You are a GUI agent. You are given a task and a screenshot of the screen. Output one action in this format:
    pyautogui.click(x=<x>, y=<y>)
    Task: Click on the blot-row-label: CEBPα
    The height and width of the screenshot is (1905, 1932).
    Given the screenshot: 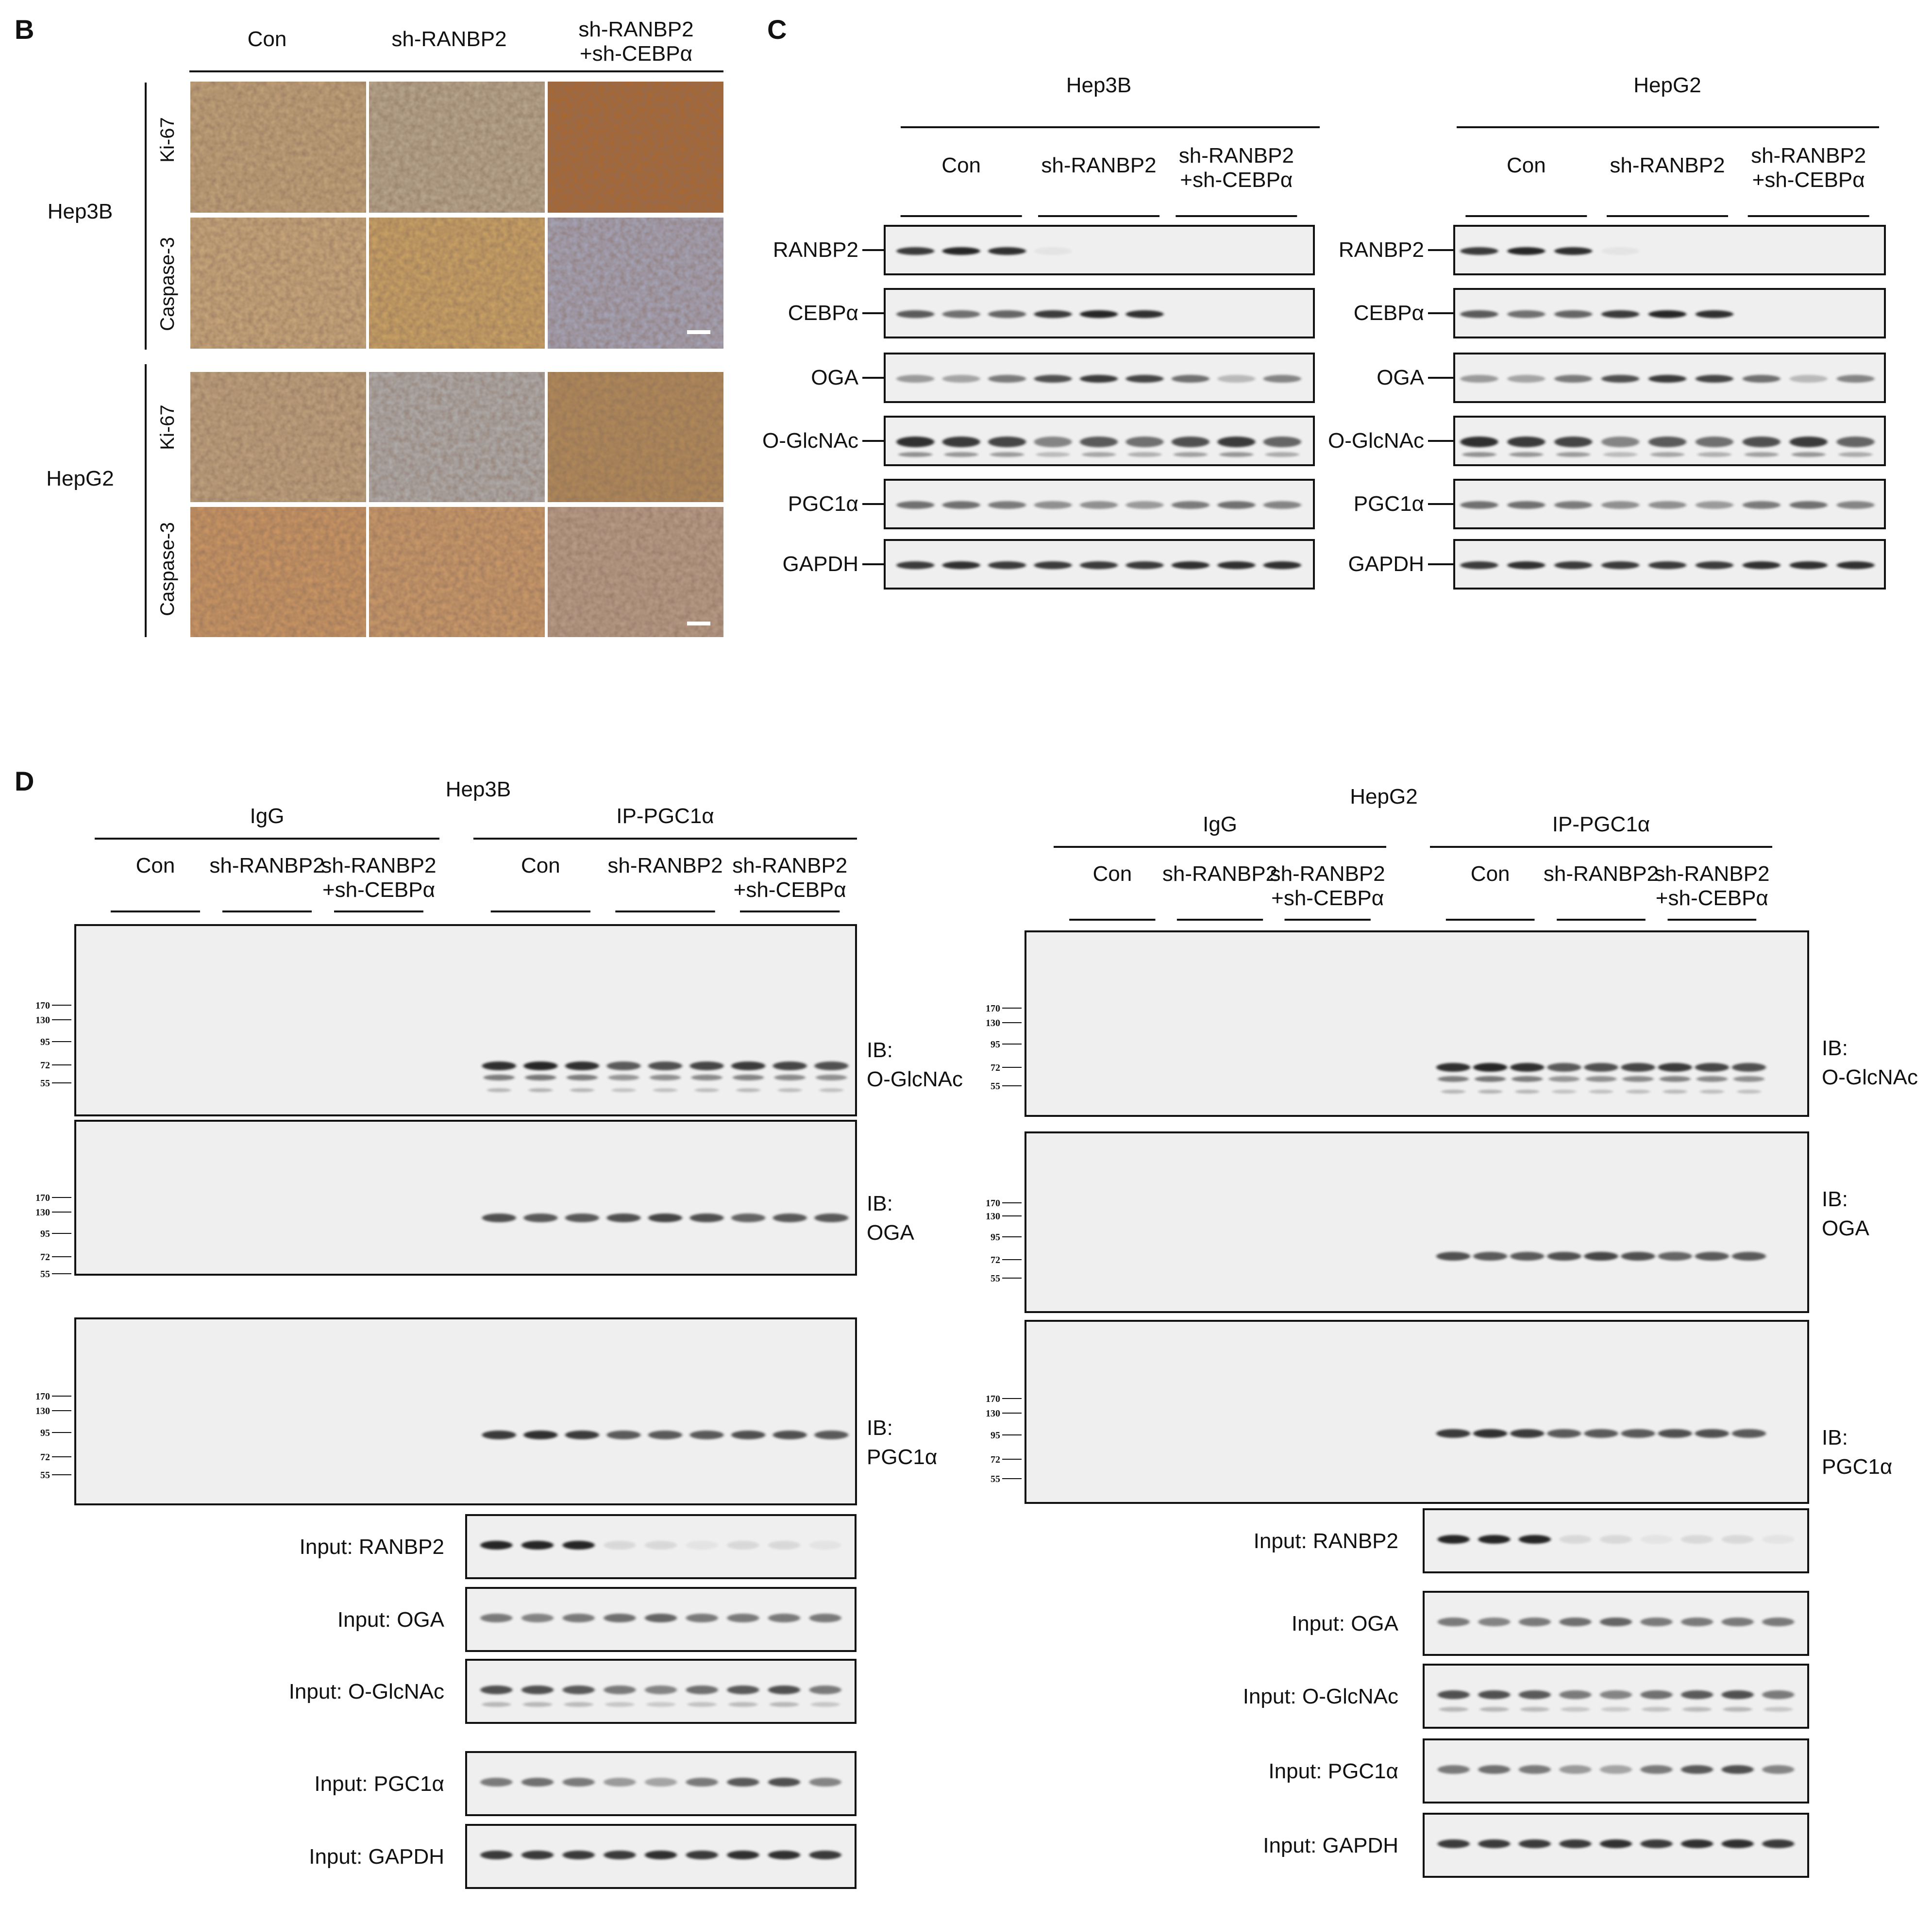 What is the action you would take?
    pyautogui.click(x=823, y=313)
    